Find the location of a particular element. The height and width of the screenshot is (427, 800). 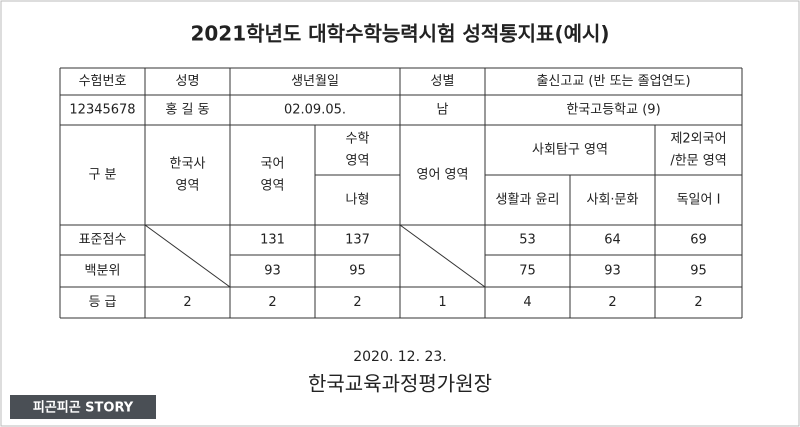

header-cell: 구 분 is located at coordinates (102, 175).